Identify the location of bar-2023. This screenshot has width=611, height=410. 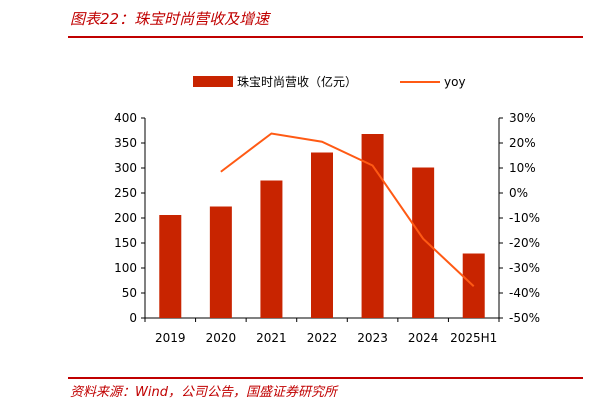
(372, 226).